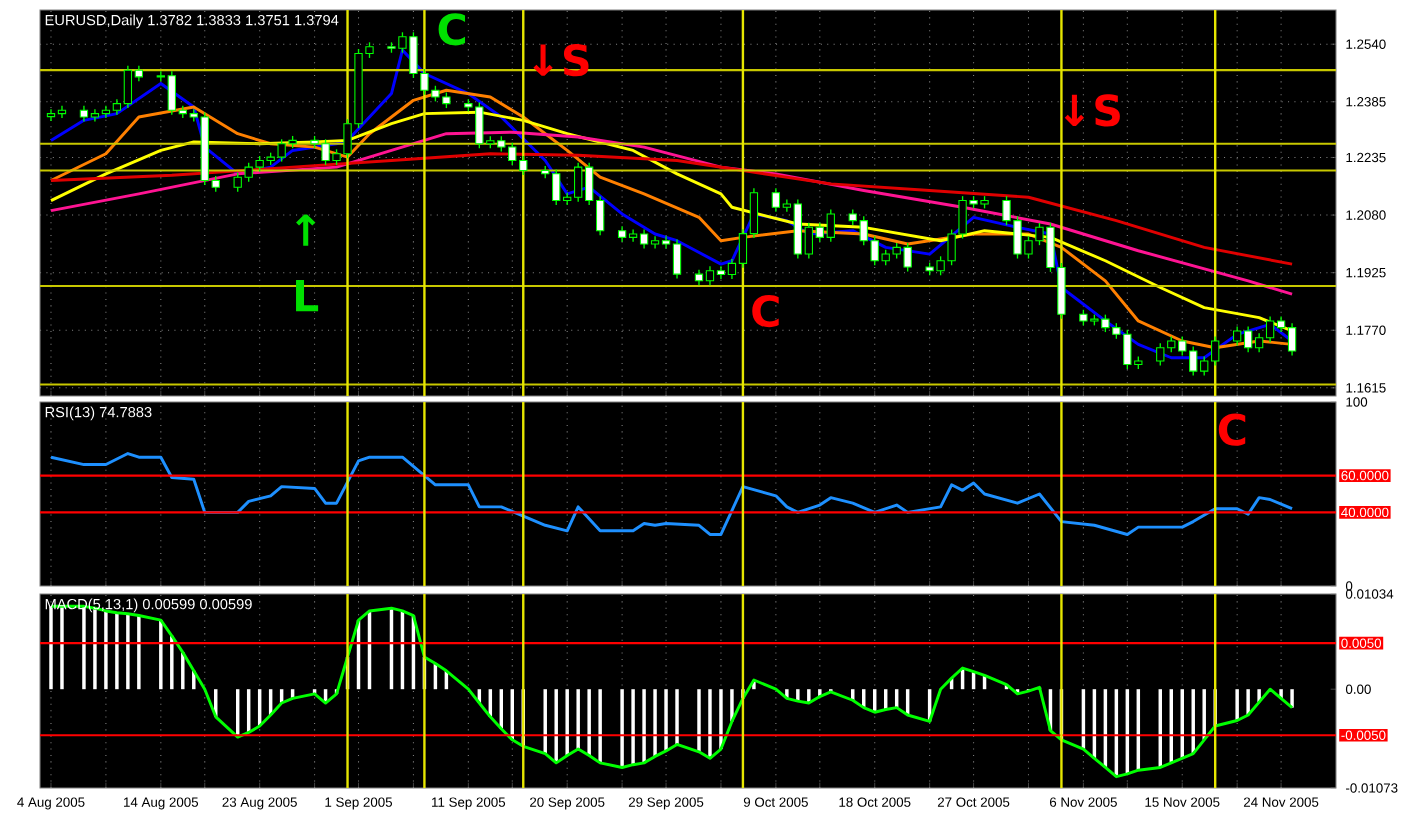  Describe the element at coordinates (306, 230) in the screenshot. I see `annotation: ↑` at that location.